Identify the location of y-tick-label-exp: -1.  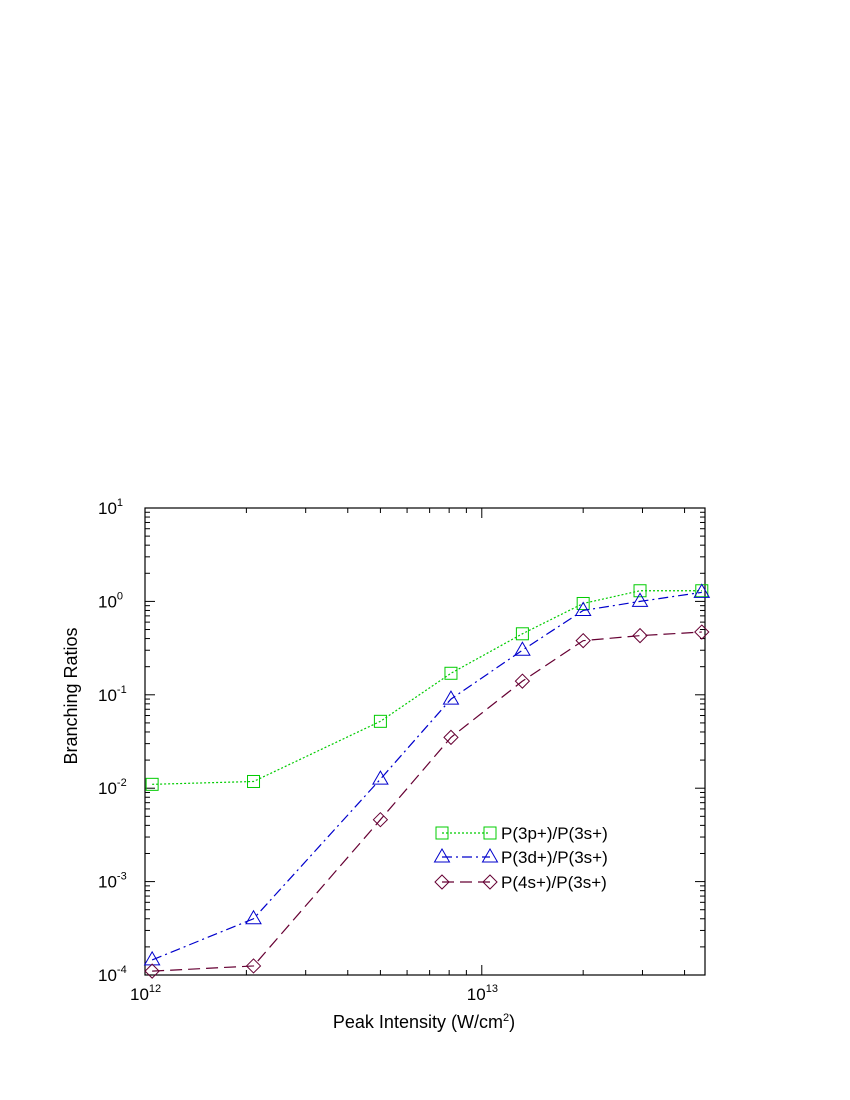
(122, 690).